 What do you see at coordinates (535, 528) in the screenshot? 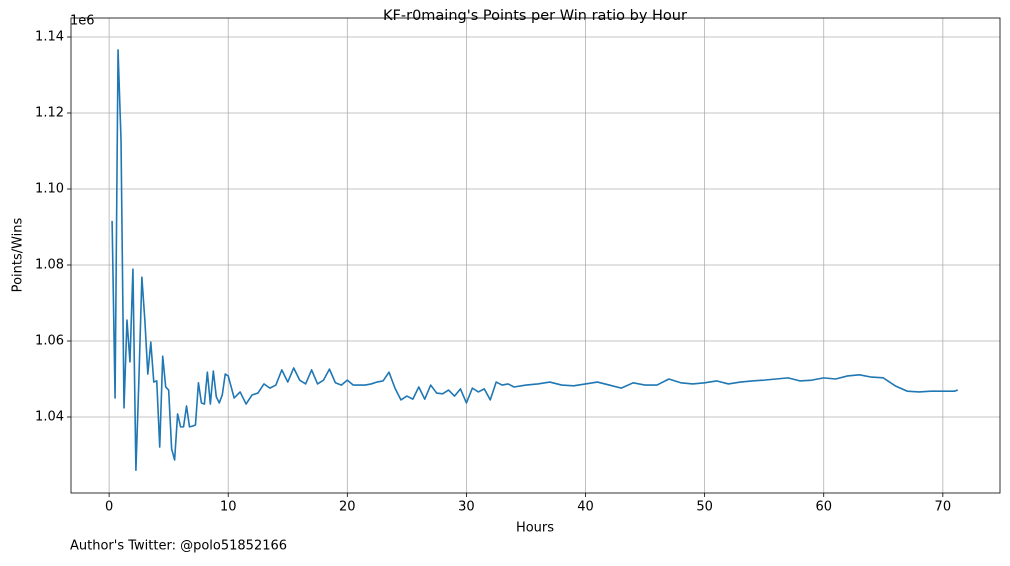
I see `x-axis-label: Hours` at bounding box center [535, 528].